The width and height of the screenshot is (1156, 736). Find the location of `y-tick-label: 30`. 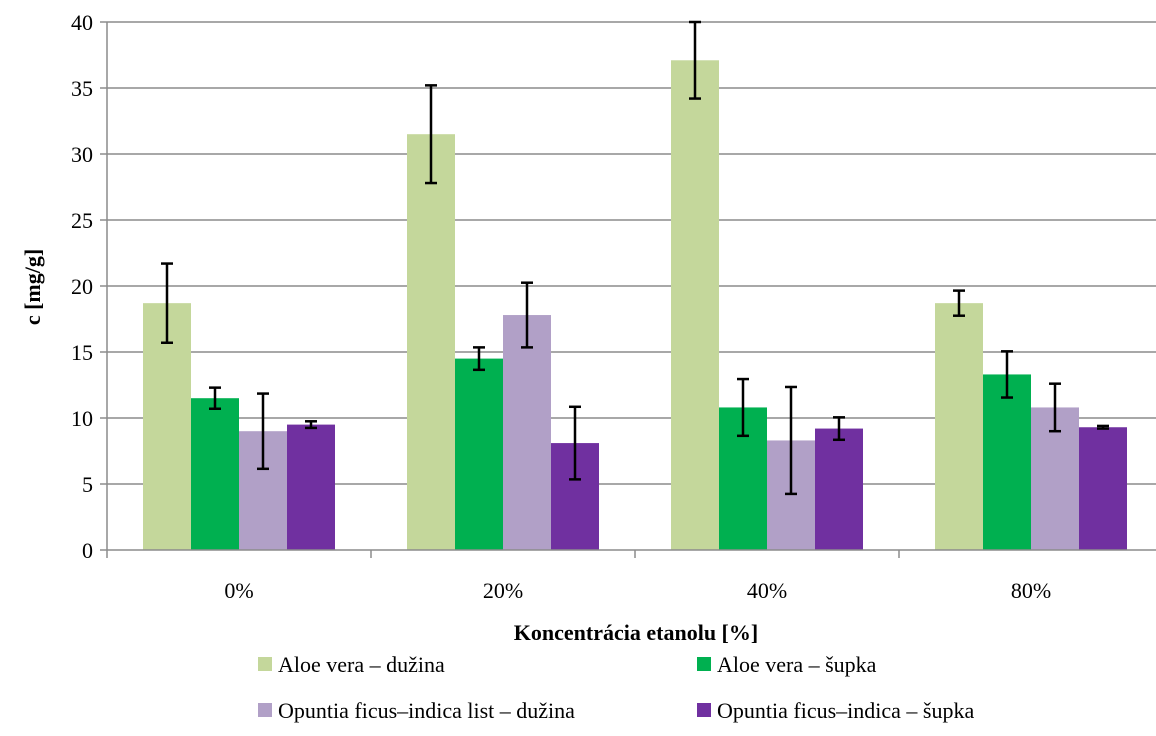

y-tick-label: 30 is located at coordinates (82, 154).